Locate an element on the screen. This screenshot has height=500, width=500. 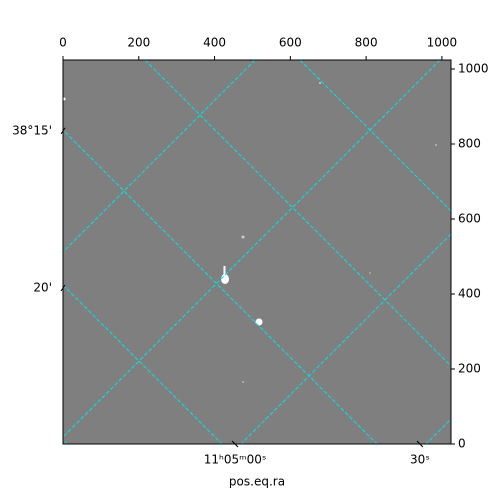
y-tick-label: 0 is located at coordinates (462, 444).